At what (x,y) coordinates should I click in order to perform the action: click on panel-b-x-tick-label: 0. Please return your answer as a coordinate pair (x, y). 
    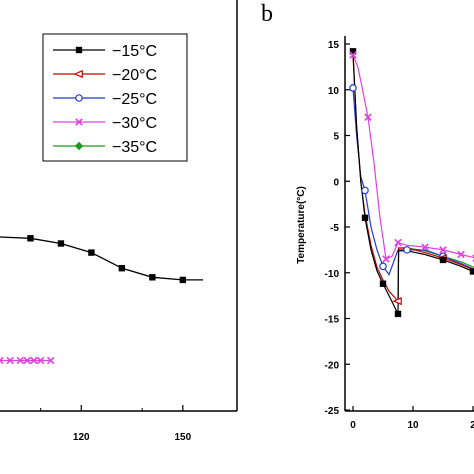
    Looking at the image, I should click on (353, 425).